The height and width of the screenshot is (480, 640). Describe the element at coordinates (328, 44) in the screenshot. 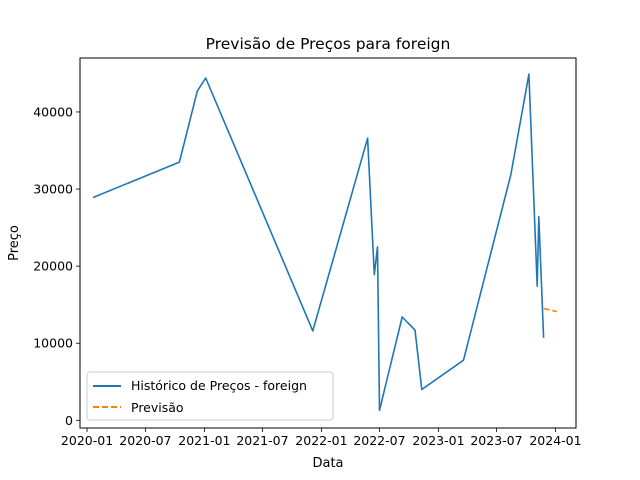

I see `chart-title: Previsão de Preços para foreign` at that location.